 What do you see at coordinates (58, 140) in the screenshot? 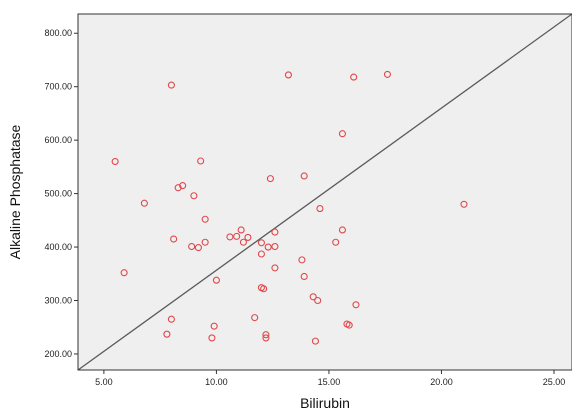
I see `y-tick-label: 600.00` at bounding box center [58, 140].